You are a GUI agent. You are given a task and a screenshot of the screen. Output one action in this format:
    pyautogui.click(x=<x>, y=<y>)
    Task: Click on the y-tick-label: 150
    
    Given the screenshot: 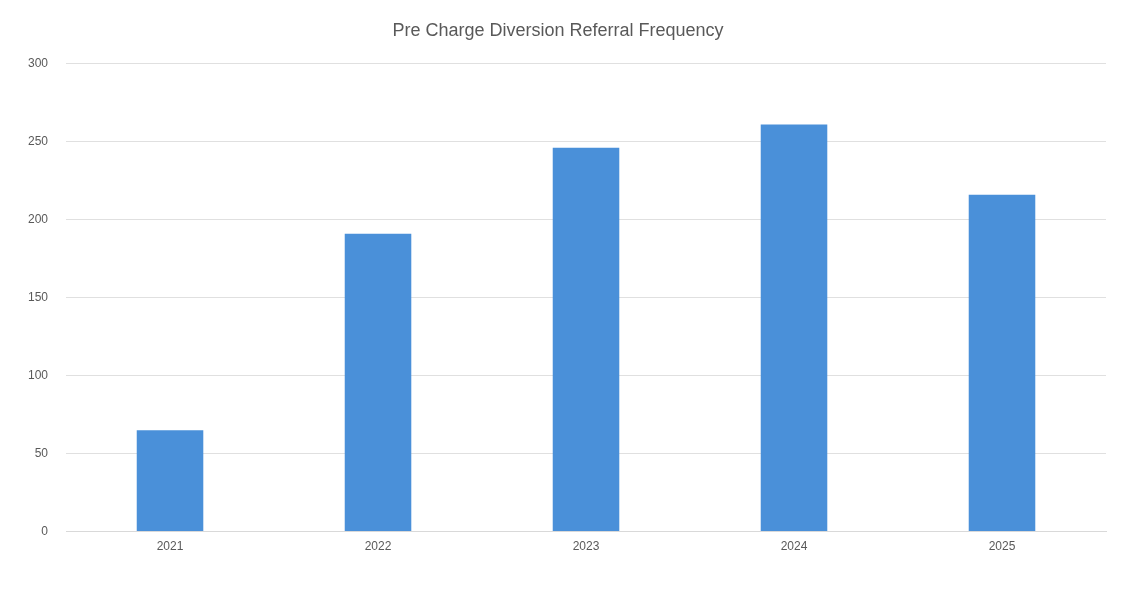 What is the action you would take?
    pyautogui.click(x=38, y=296)
    